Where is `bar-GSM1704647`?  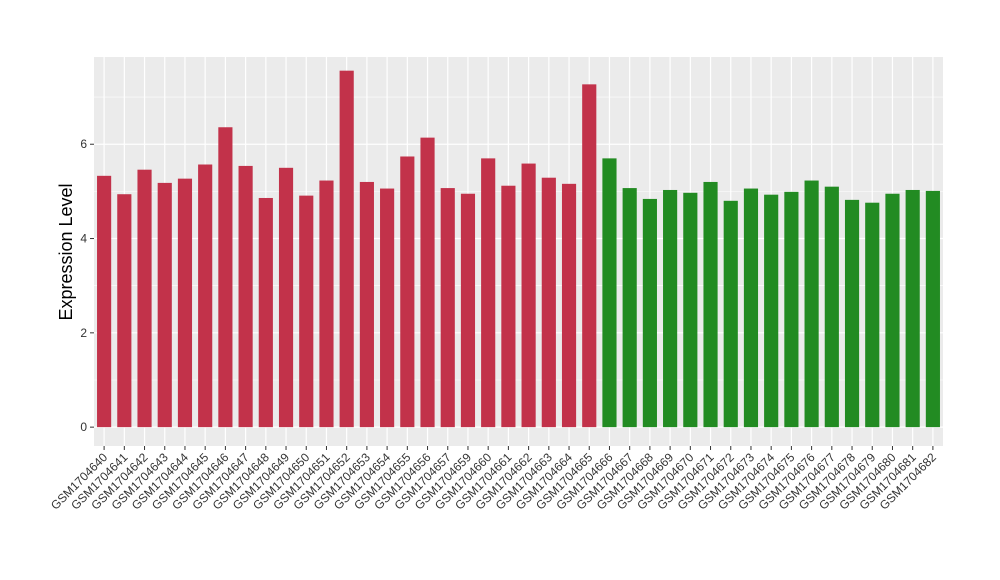 bar-GSM1704647 is located at coordinates (245, 296).